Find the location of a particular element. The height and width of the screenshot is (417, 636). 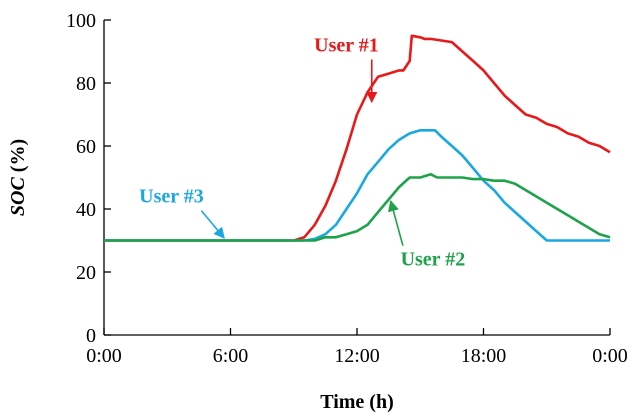

y-tick-label: 0 is located at coordinates (91, 336).